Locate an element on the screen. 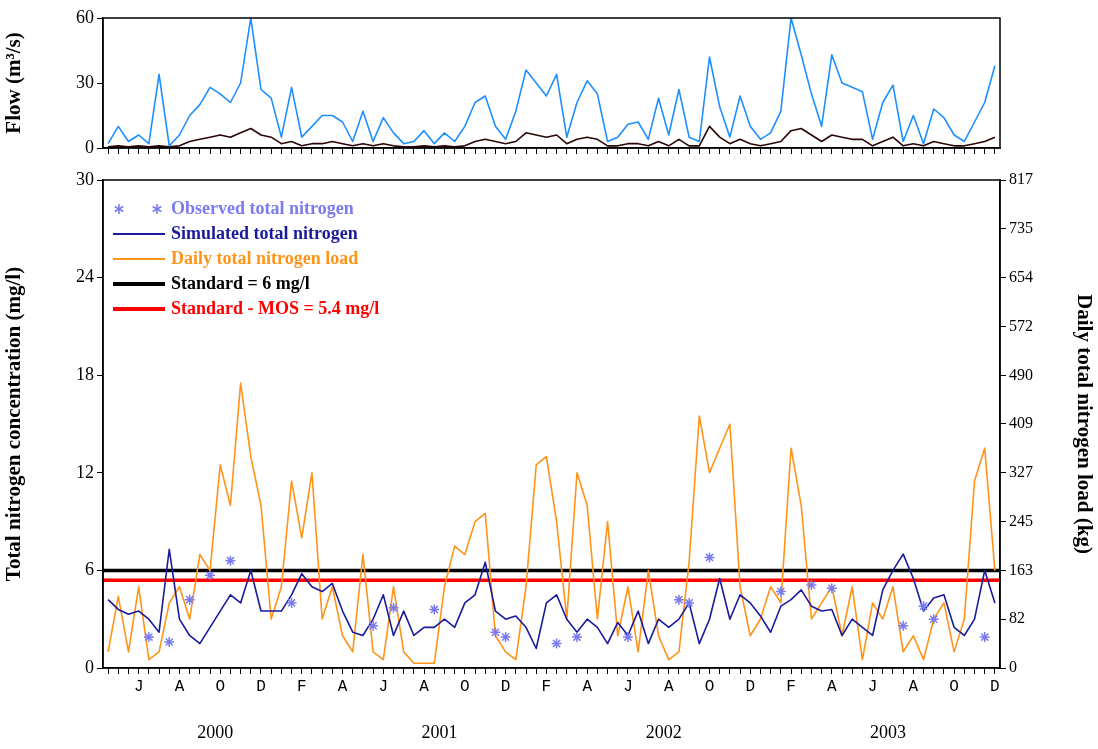 The height and width of the screenshot is (749, 1098). legend-label: Standard - MOS = 5.4 mg/l is located at coordinates (275, 308).